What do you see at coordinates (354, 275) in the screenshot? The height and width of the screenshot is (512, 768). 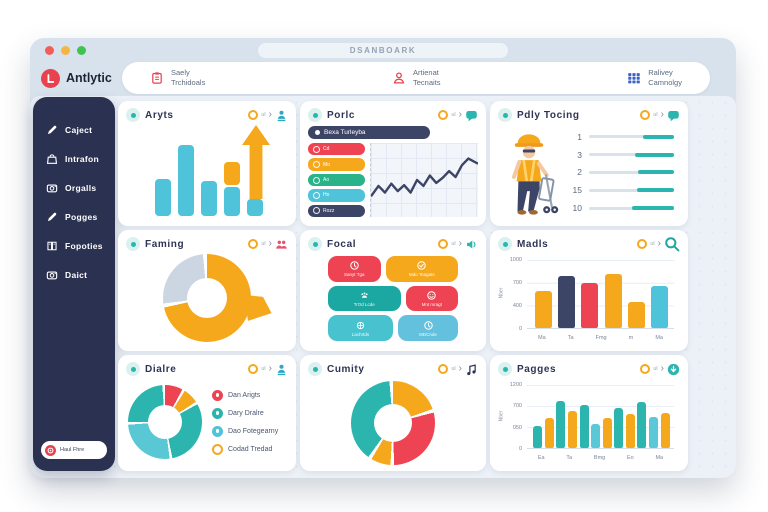 I see `tile-label: Sanyt Tga` at bounding box center [354, 275].